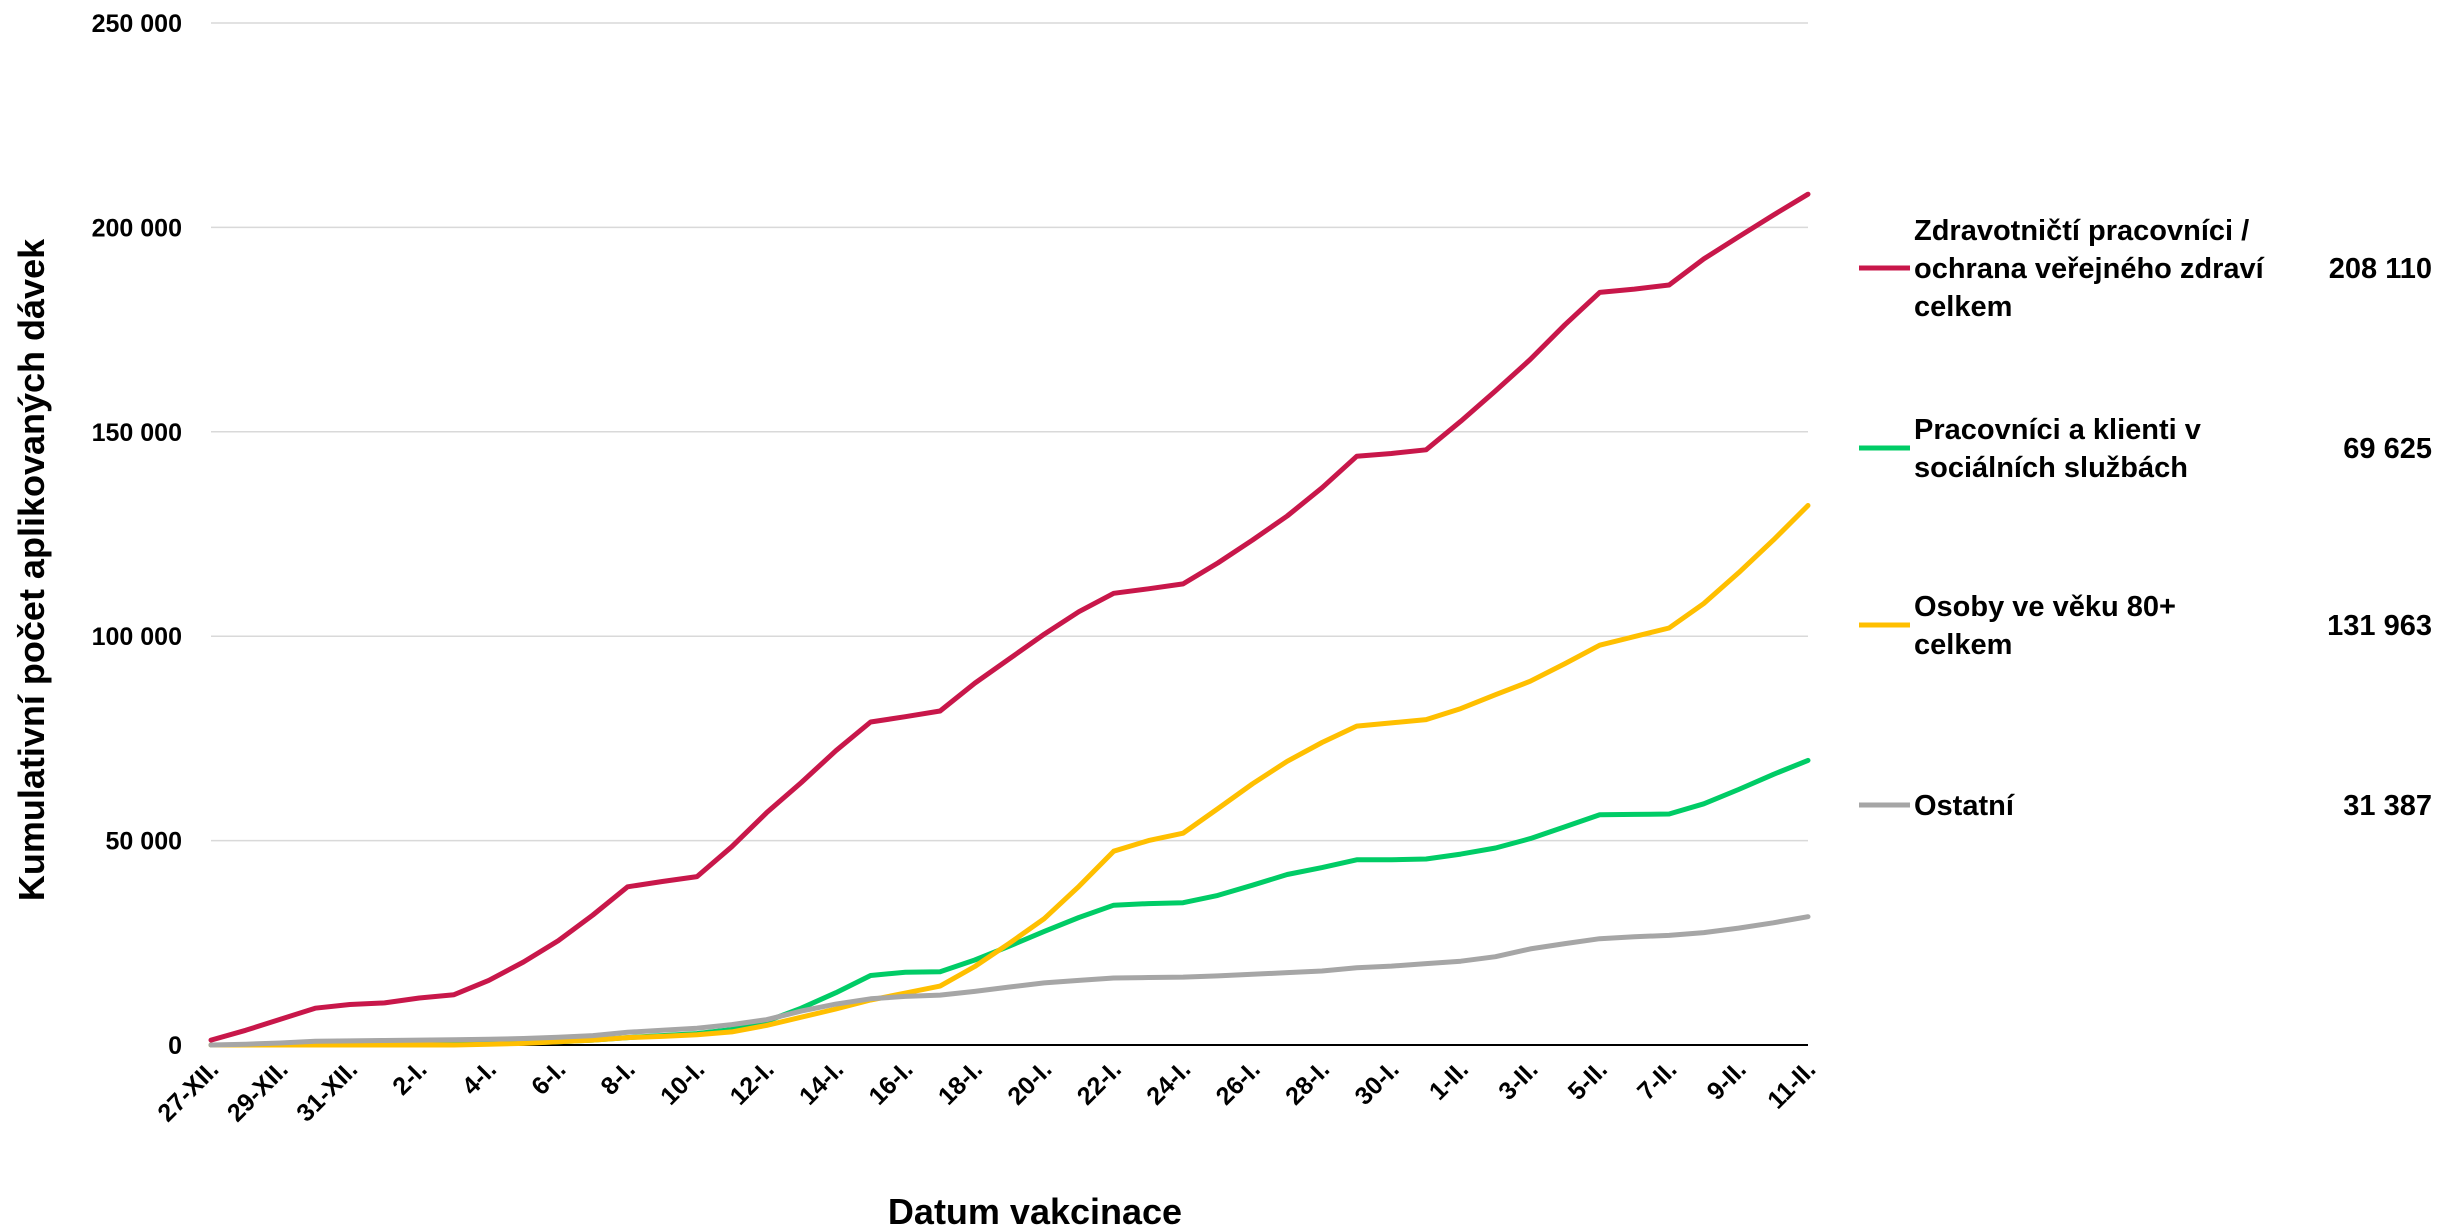  I want to click on legend-total: 131 963, so click(2379, 626).